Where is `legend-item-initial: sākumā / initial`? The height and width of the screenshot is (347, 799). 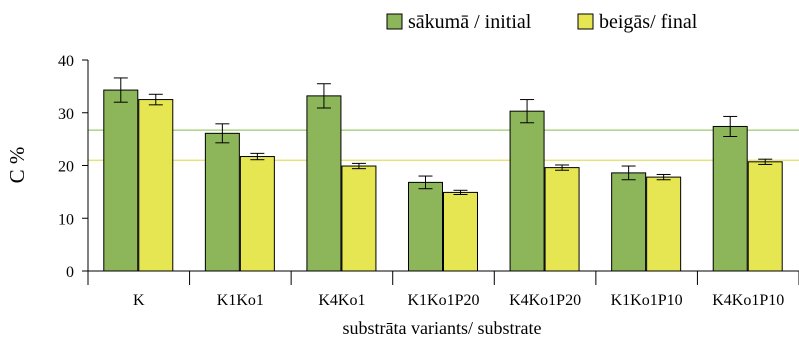
legend-item-initial: sākumā / initial is located at coordinates (459, 22).